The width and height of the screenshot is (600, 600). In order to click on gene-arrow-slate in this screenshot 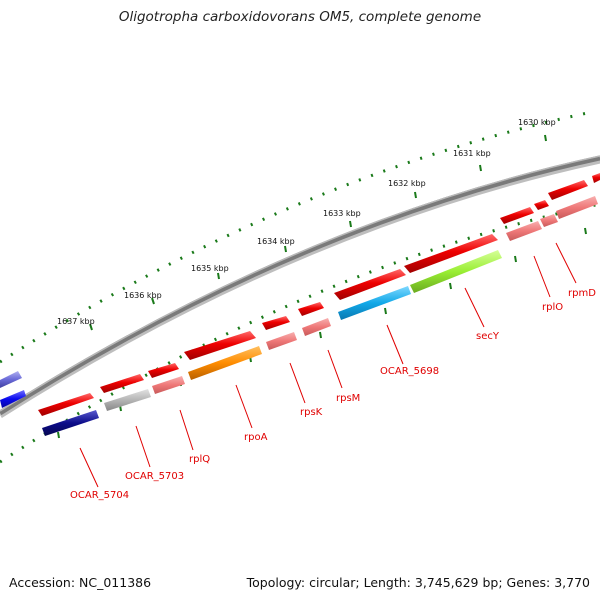, I will do `click(11, 379)`.